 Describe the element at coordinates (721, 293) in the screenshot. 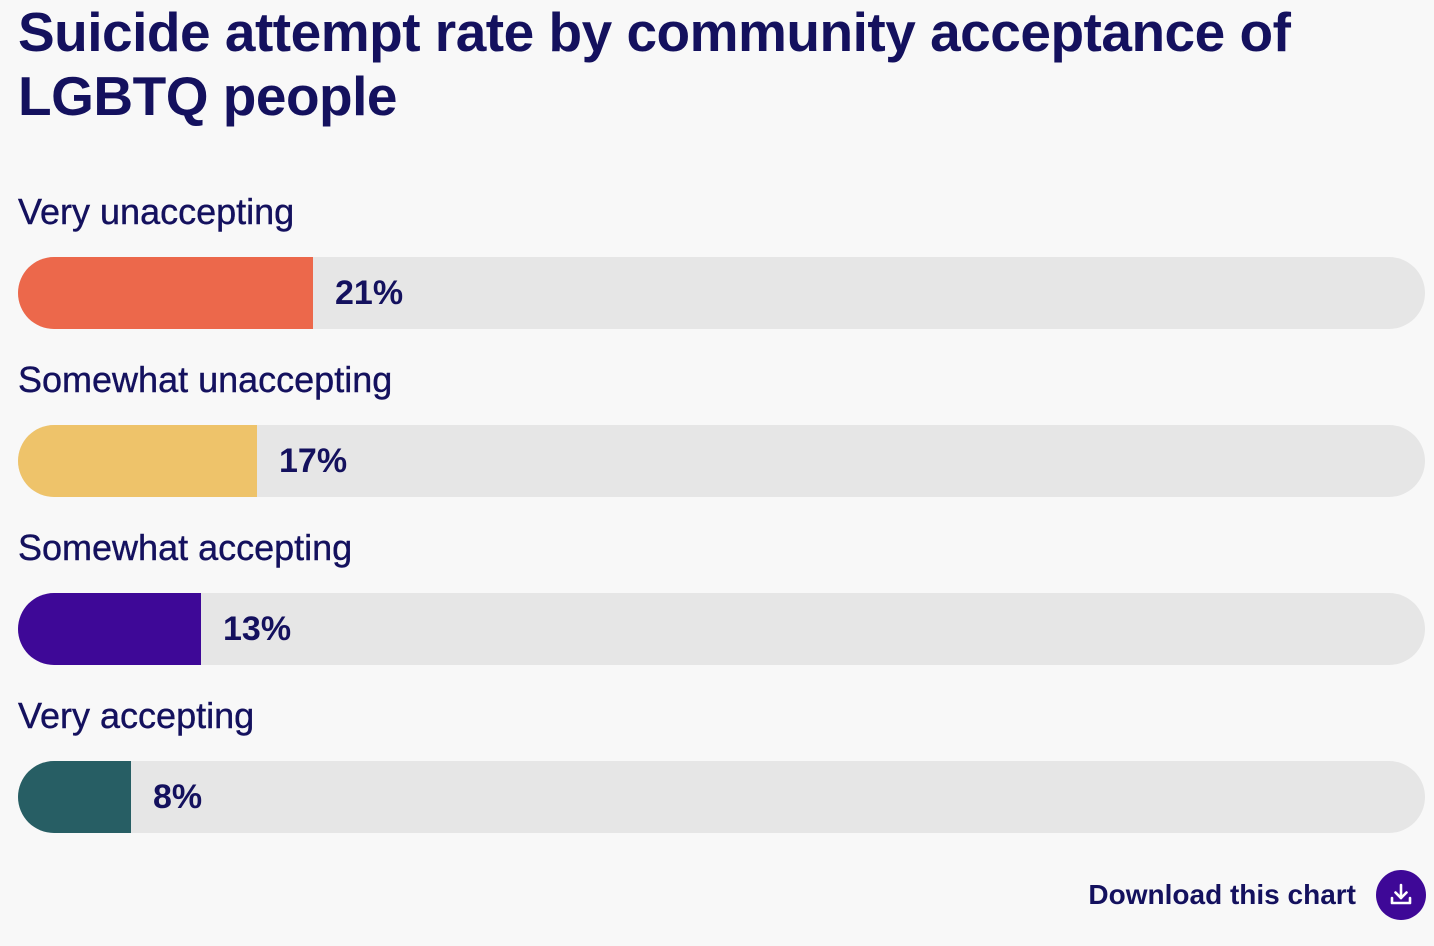

I see `bar-track: 21%` at that location.